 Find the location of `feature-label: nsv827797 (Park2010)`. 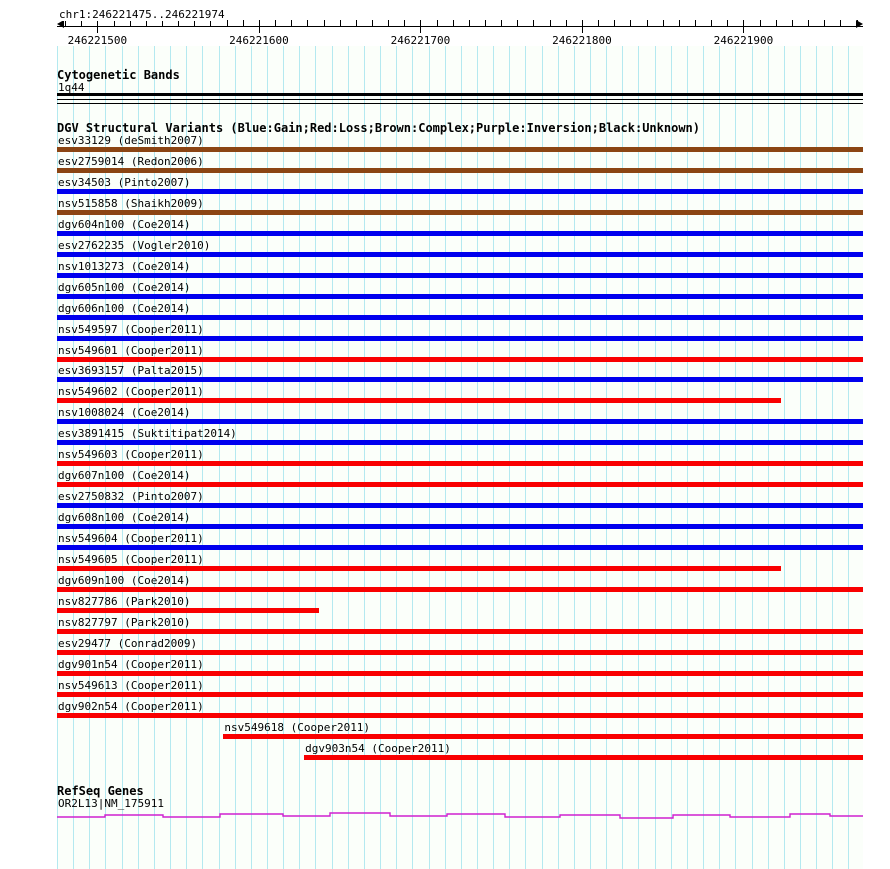

feature-label: nsv827797 (Park2010) is located at coordinates (124, 622).